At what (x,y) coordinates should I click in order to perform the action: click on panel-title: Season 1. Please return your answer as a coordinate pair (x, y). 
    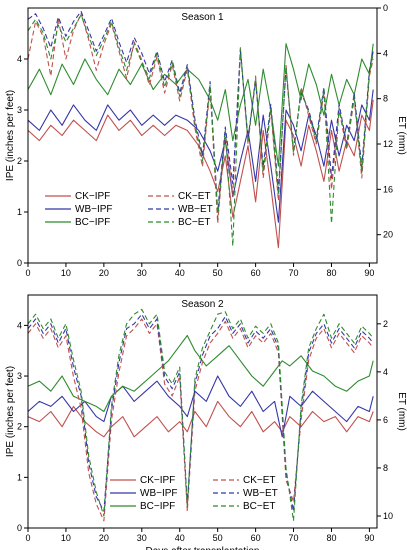
    Looking at the image, I should click on (202, 17).